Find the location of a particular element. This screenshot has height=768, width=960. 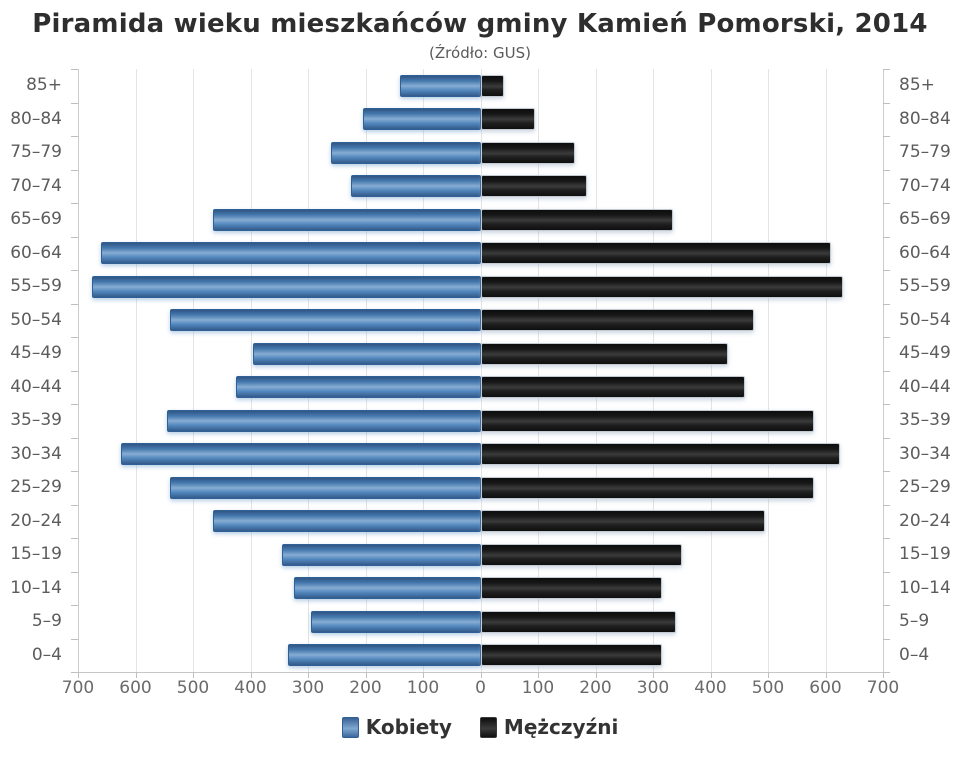

bar-mezczyzni-20–24 is located at coordinates (623, 521).